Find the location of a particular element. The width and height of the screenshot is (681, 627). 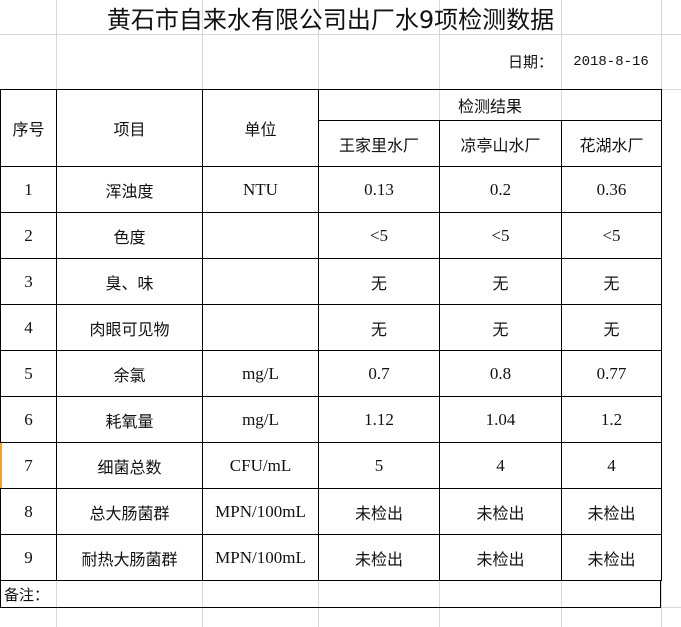

cell-value: 1.12 is located at coordinates (379, 419).